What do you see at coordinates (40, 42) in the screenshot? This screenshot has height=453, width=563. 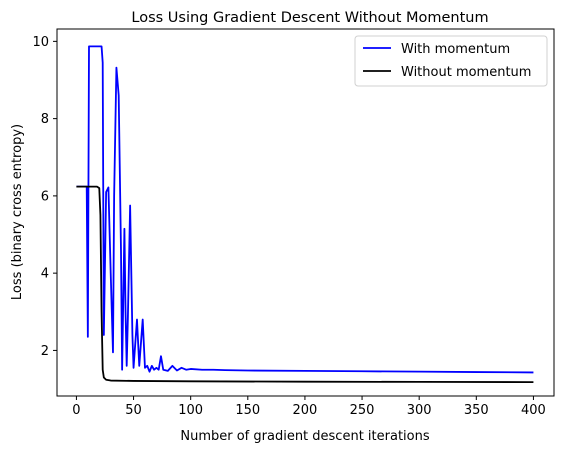 I see `y-tick-label: 10` at bounding box center [40, 42].